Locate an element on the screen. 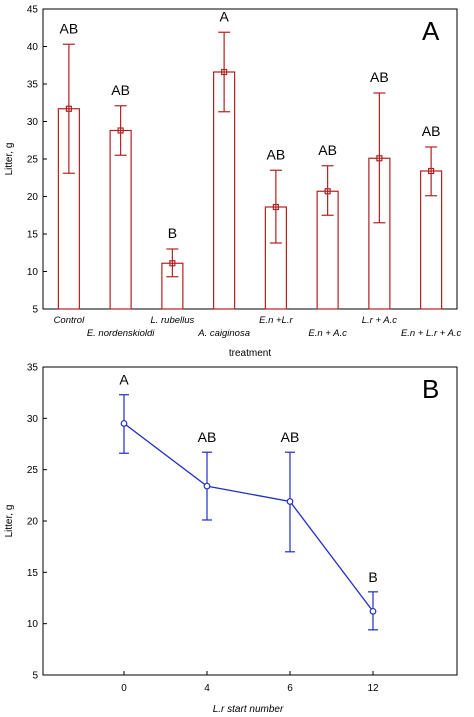  panel-a-category-label: E. nordenskioldi is located at coordinates (121, 333).